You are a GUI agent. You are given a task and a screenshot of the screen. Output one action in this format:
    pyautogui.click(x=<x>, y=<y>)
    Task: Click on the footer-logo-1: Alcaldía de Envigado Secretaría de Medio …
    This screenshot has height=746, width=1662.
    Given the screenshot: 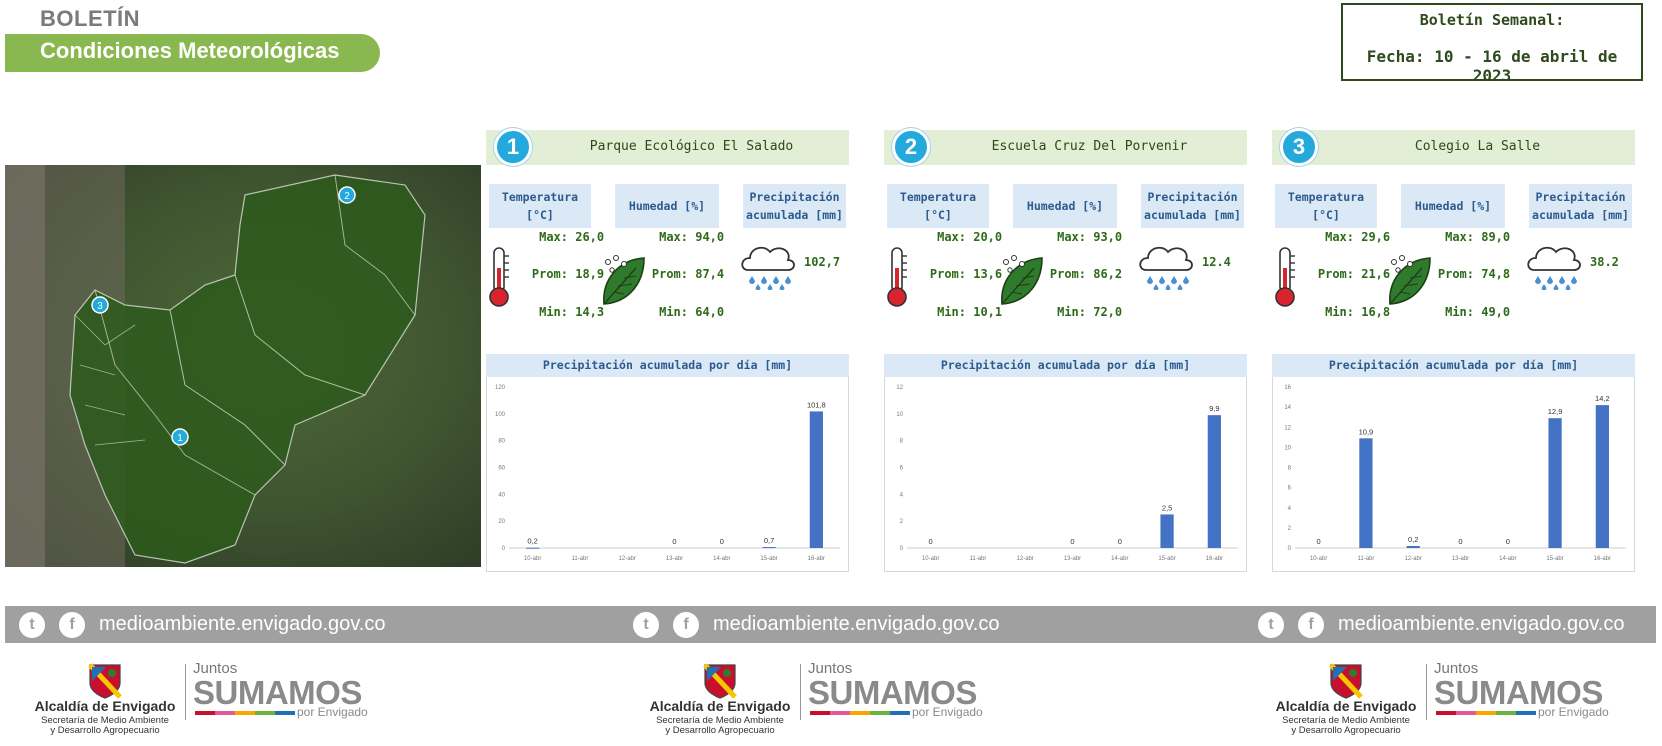 What is the action you would take?
    pyautogui.click(x=202, y=701)
    